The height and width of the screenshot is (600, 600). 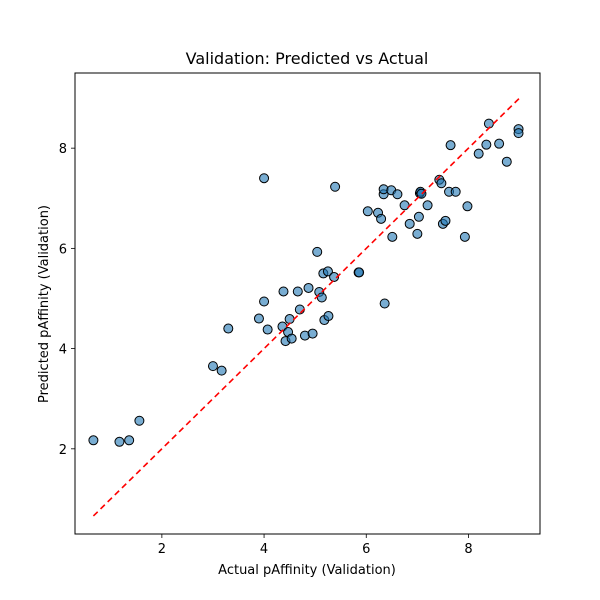 What do you see at coordinates (468, 549) in the screenshot?
I see `x-tick-label: 8` at bounding box center [468, 549].